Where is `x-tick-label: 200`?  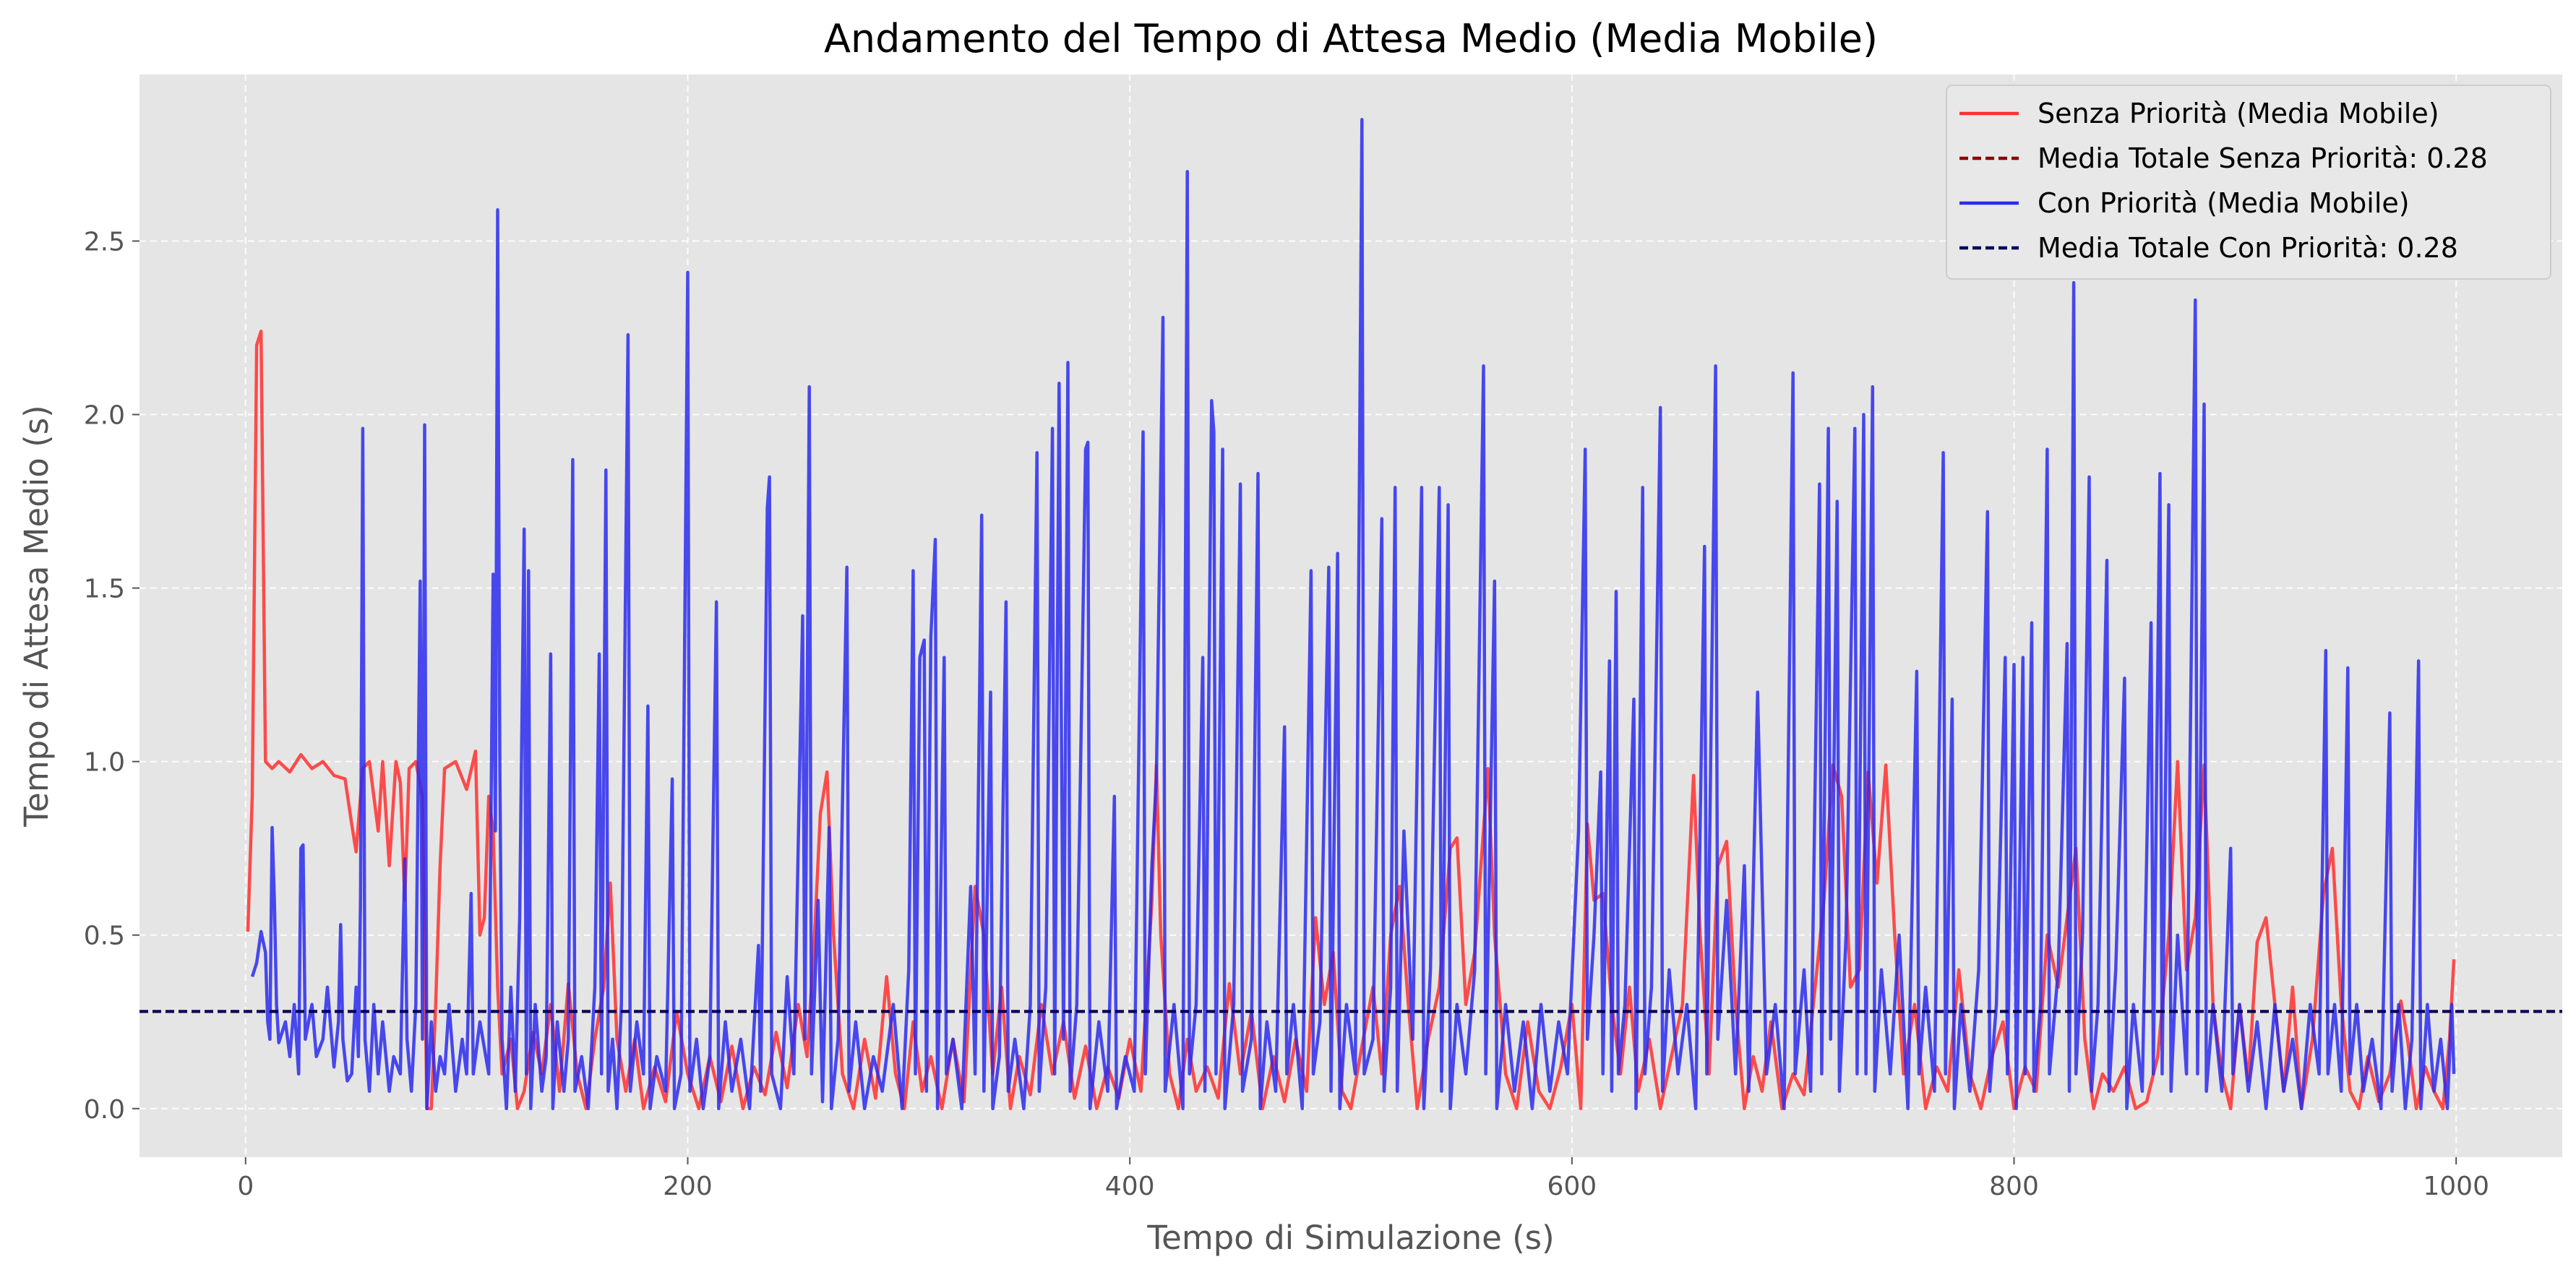 x-tick-label: 200 is located at coordinates (688, 1186).